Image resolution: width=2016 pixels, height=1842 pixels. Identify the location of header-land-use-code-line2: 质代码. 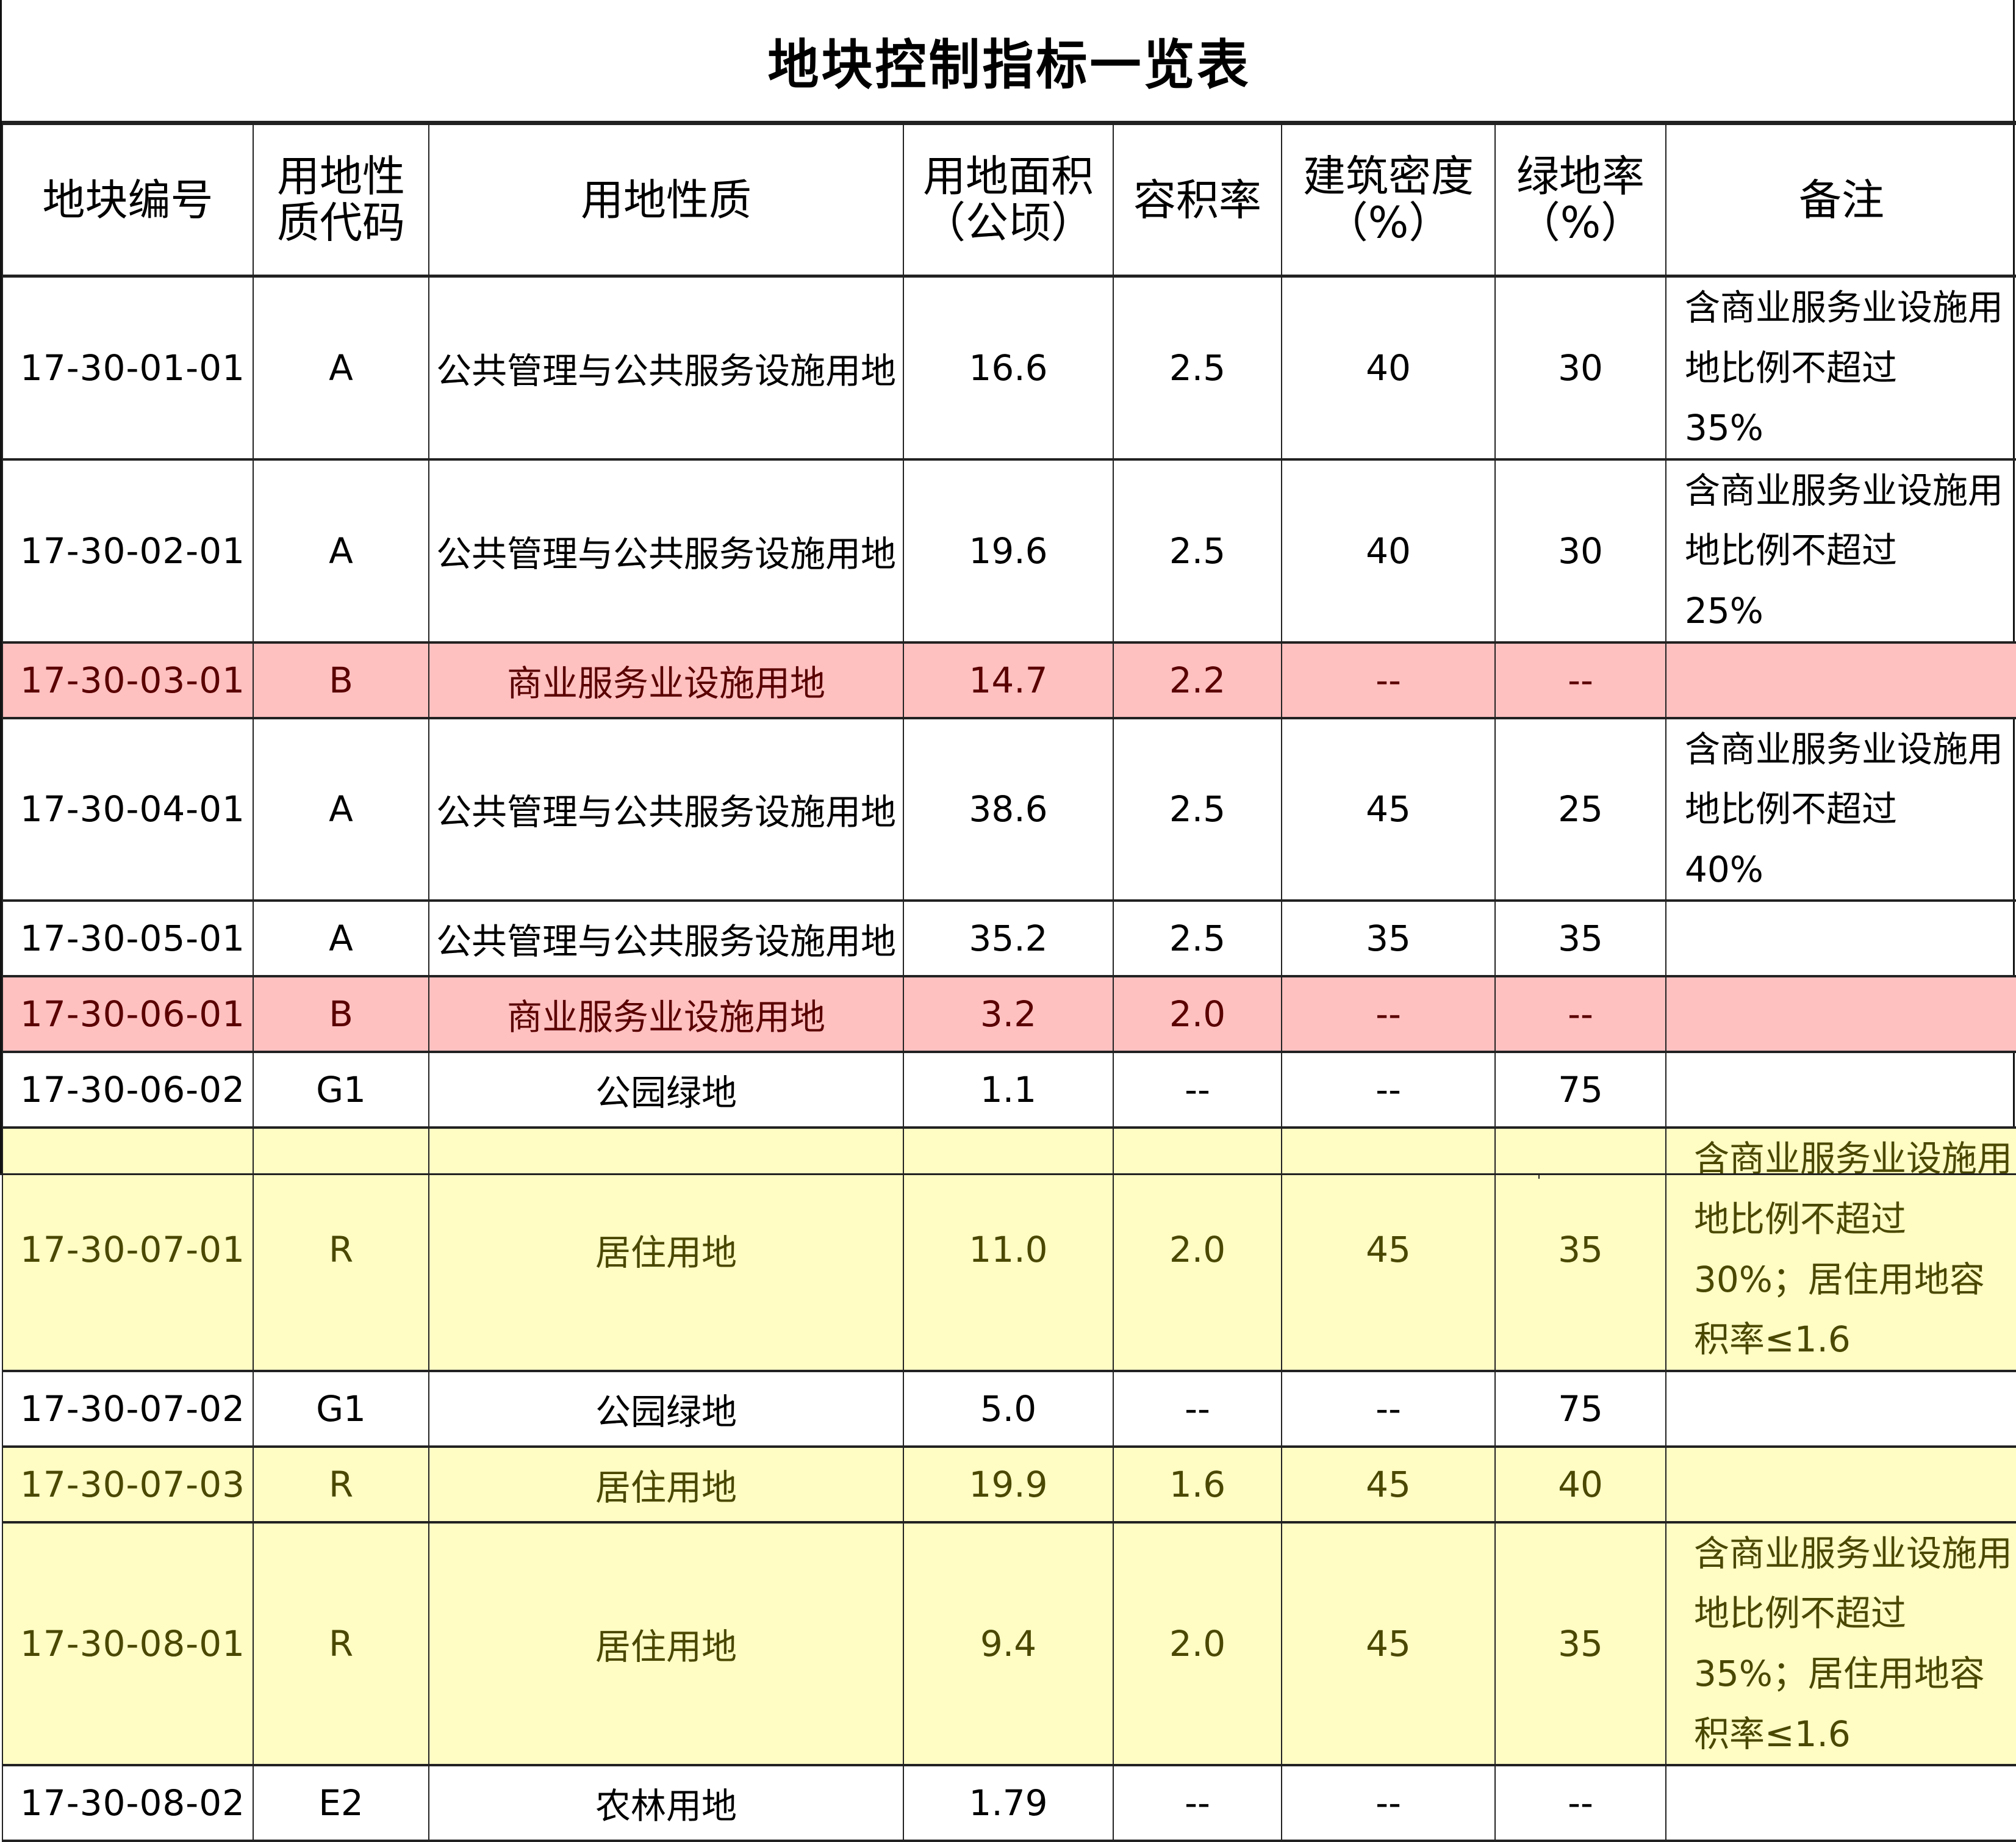
(341, 222).